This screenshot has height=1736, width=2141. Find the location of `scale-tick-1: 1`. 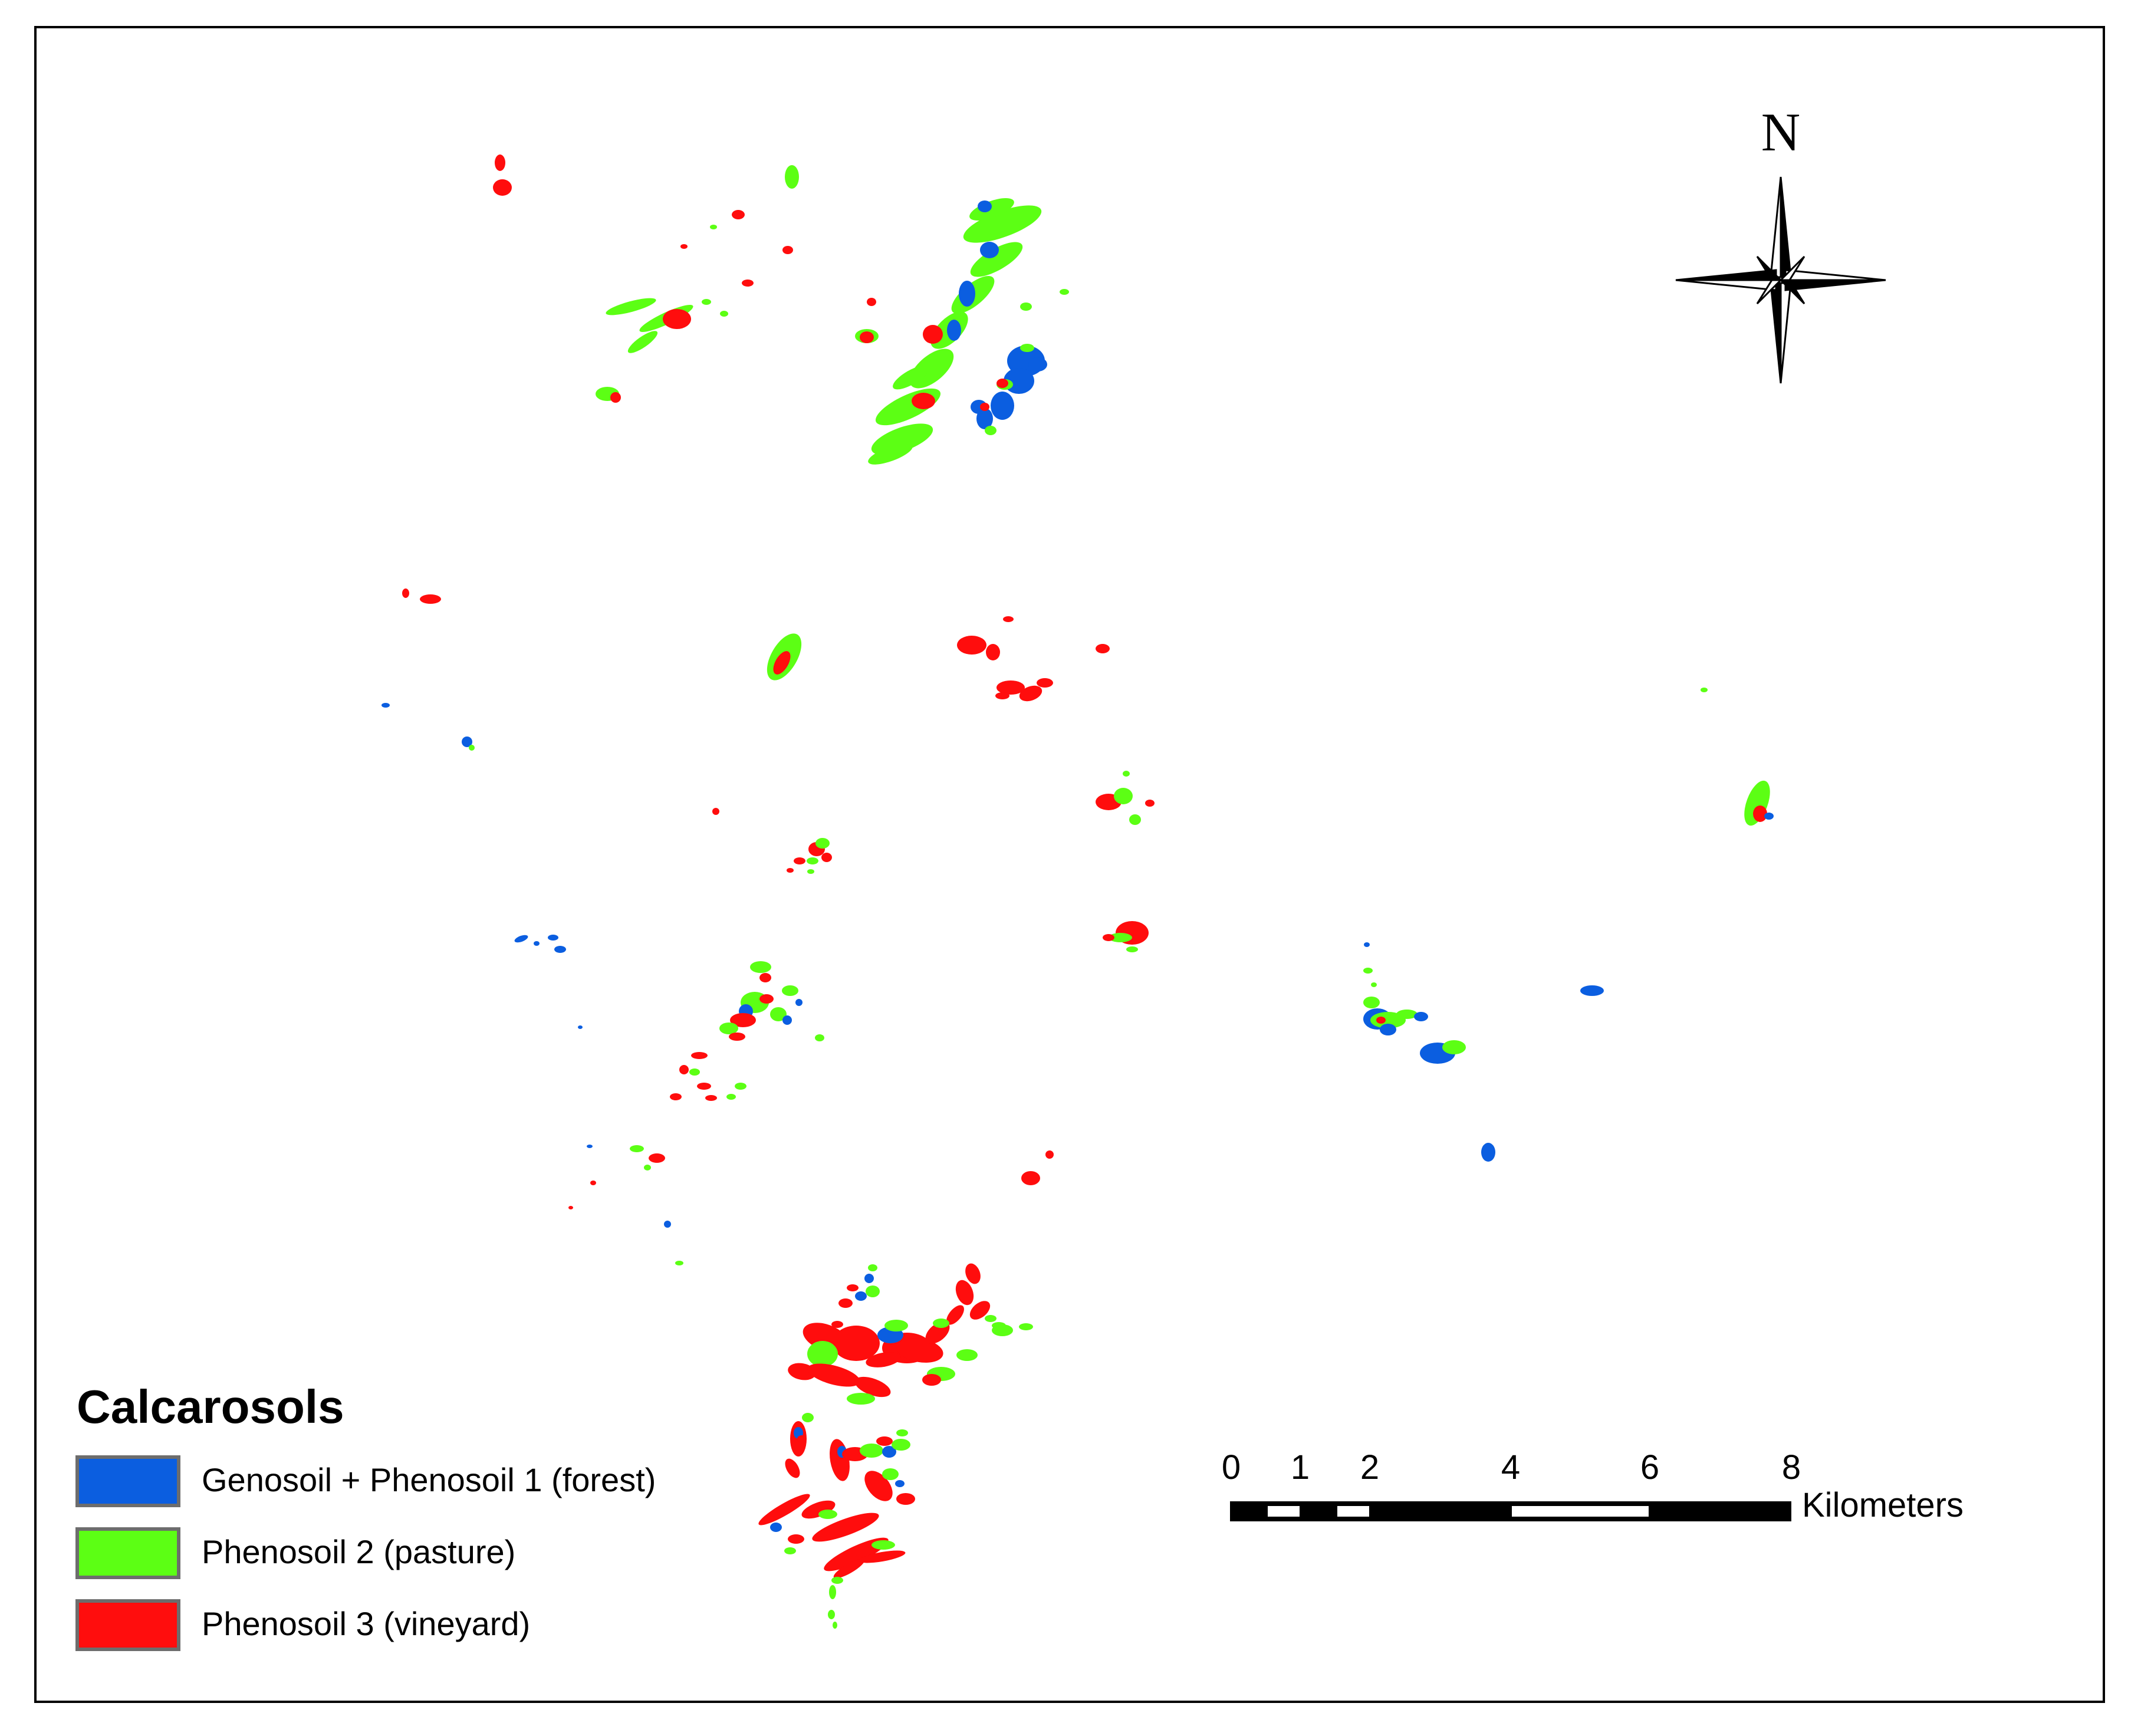

scale-tick-1: 1 is located at coordinates (1300, 1467).